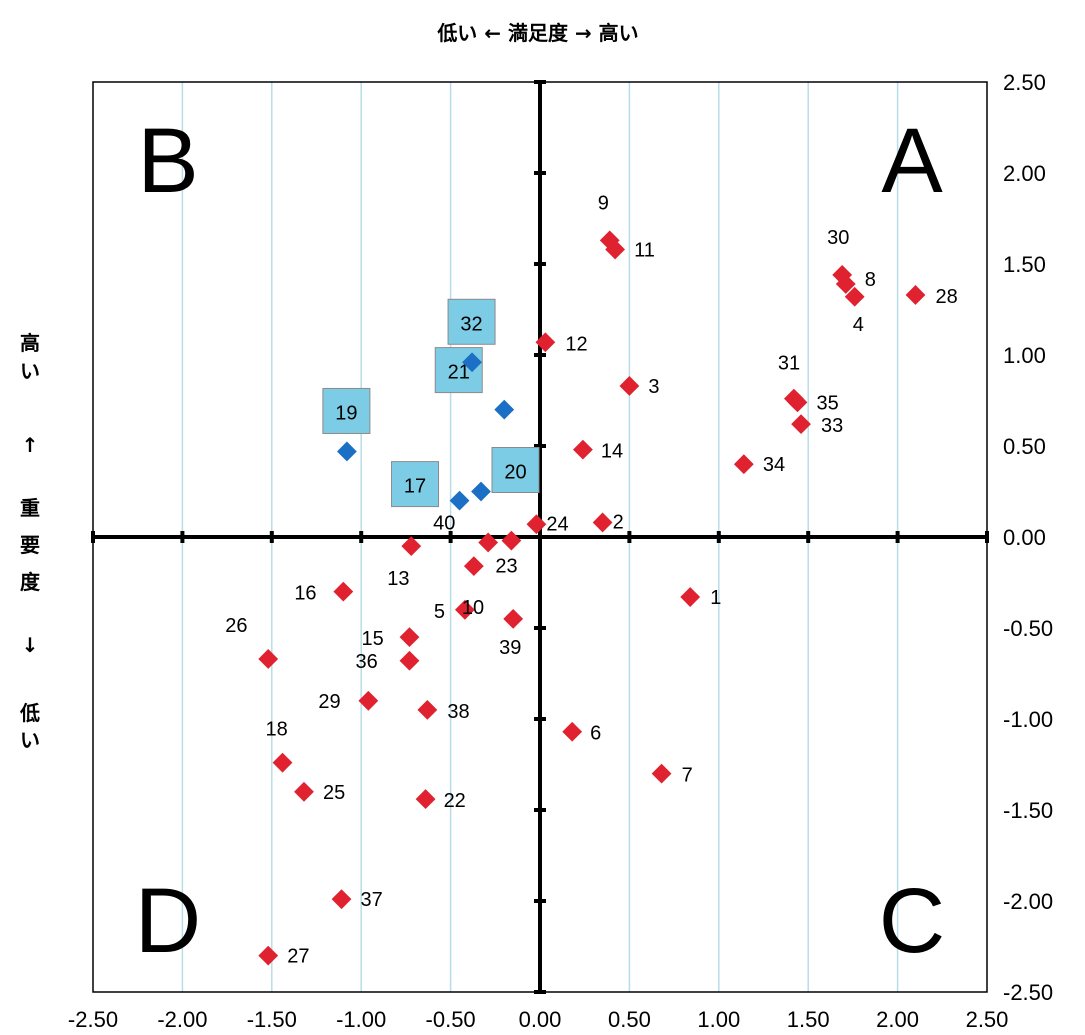 This screenshot has width=1085, height=1035. I want to click on x-tick-label: 1.00, so click(718, 1019).